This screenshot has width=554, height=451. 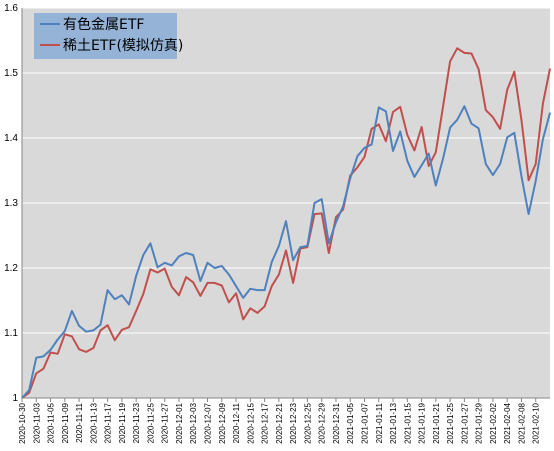 What do you see at coordinates (193, 422) in the screenshot?
I see `x-tick-label: 2020-12-03` at bounding box center [193, 422].